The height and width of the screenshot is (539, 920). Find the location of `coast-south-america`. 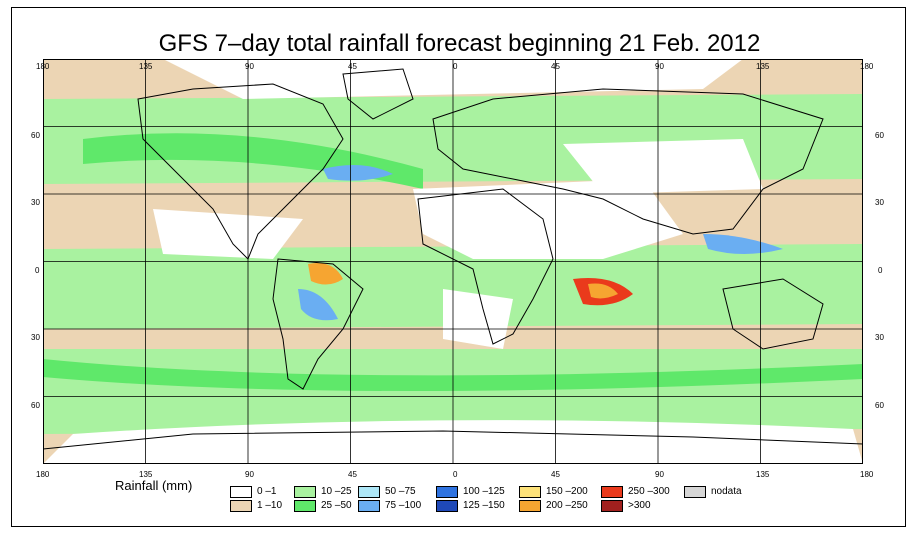

coast-south-america is located at coordinates (318, 324).